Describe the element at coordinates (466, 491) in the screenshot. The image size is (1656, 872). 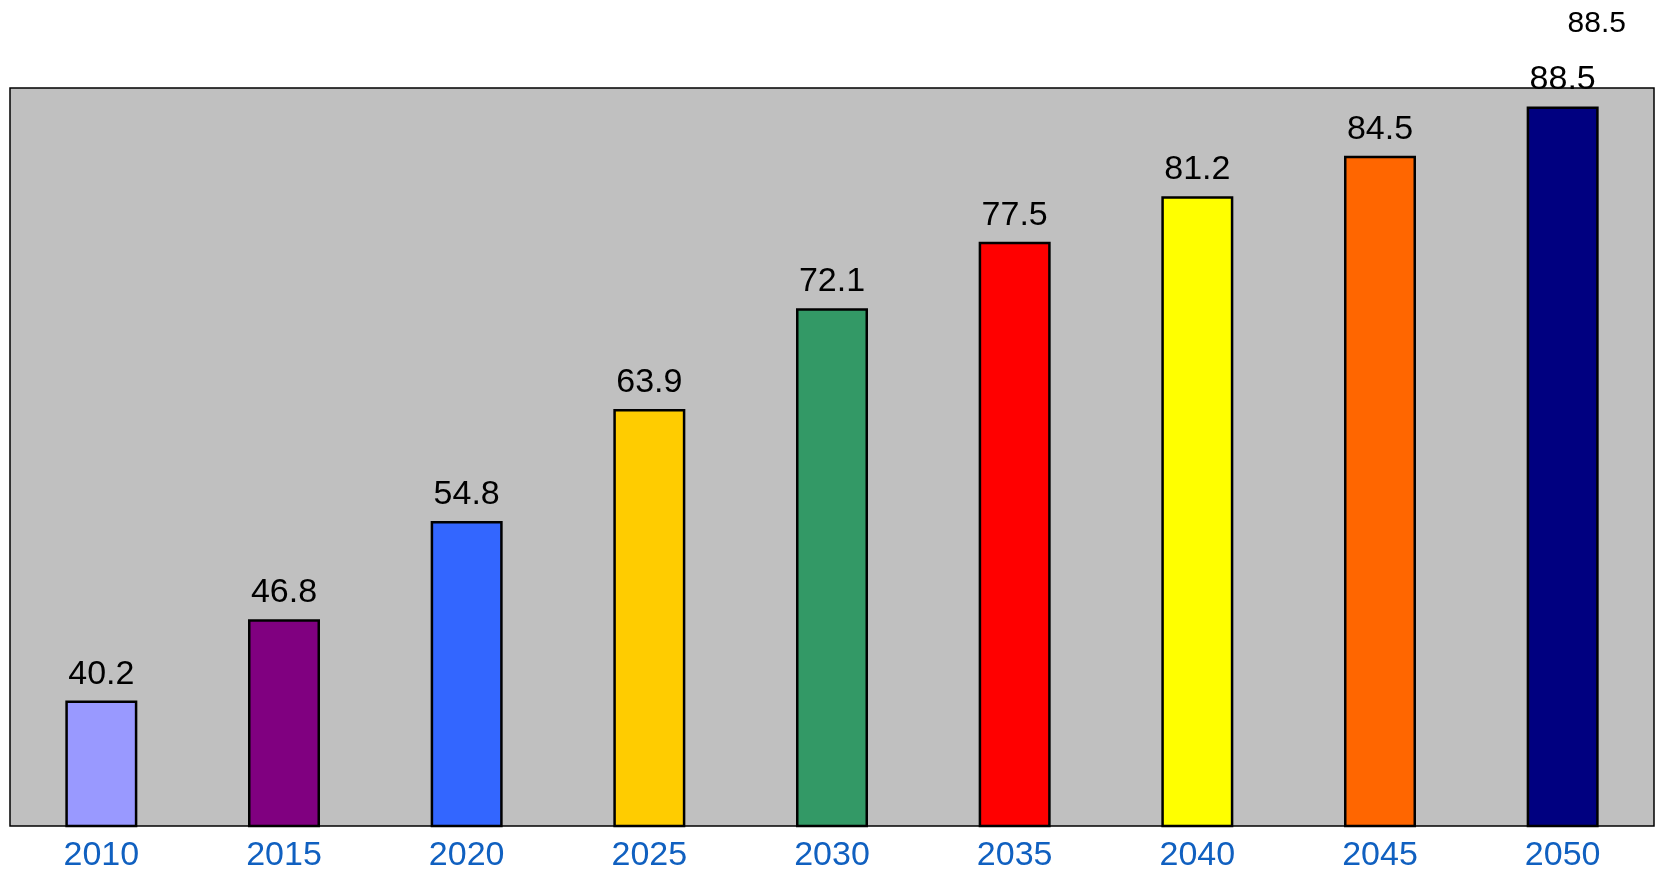
I see `data-label: 54.8` at that location.